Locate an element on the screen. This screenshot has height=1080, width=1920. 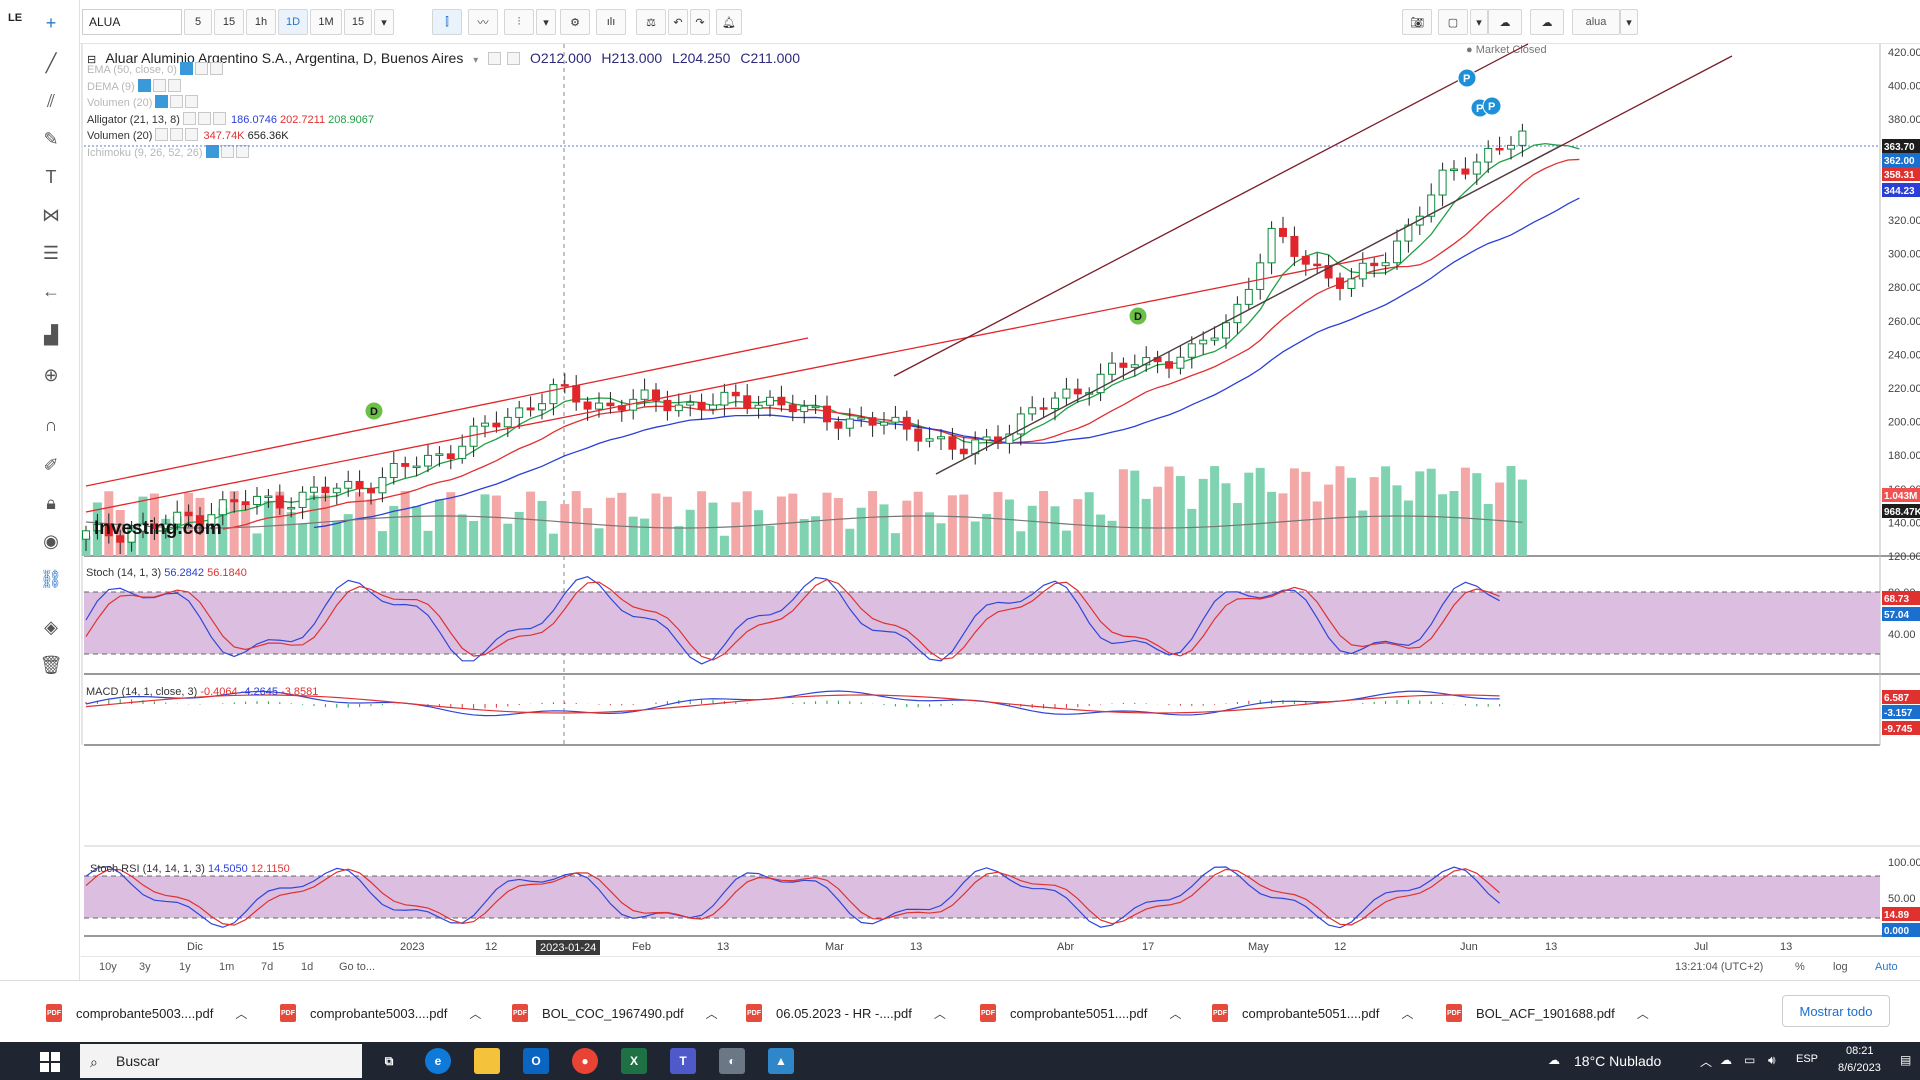
camera-icon: 📷︎ is located at coordinates (1417, 22).